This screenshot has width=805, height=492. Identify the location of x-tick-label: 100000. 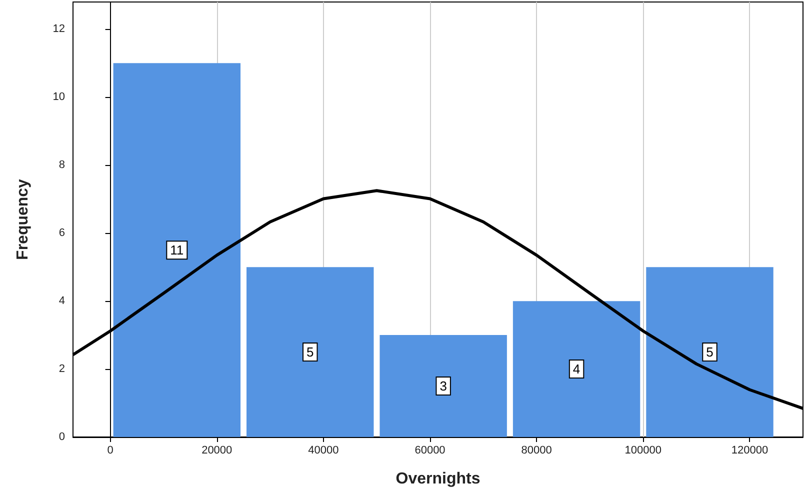
(643, 450).